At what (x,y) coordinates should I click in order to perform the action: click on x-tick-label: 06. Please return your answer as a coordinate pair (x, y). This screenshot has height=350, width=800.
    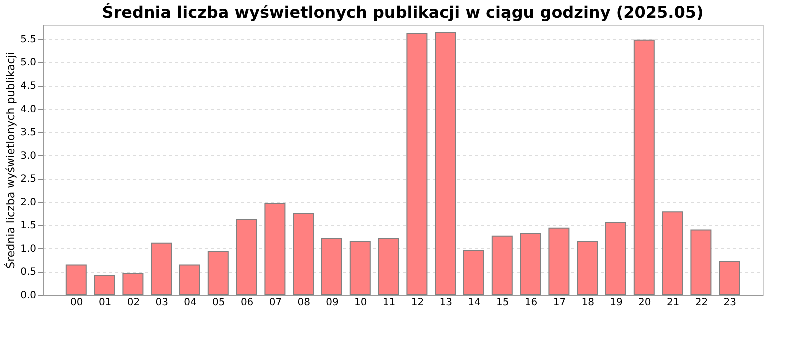
    Looking at the image, I should click on (247, 303).